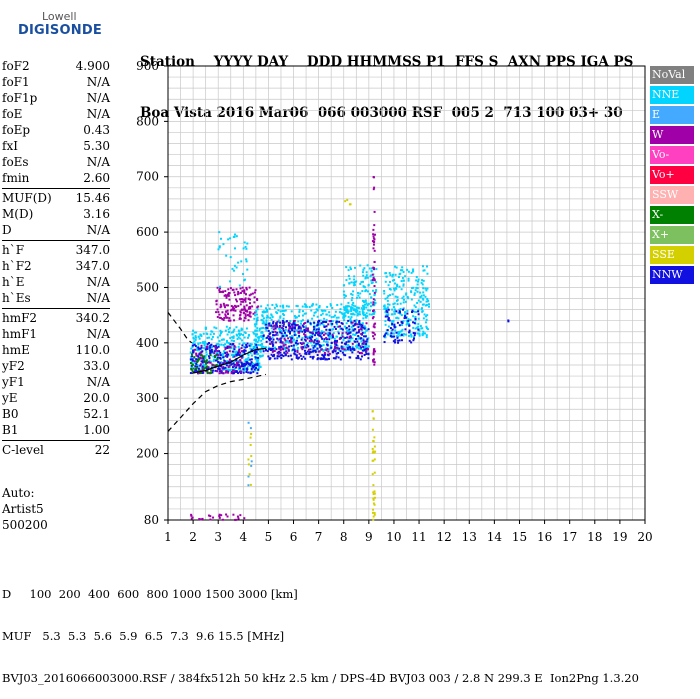  I want to click on legend-item: NNE, so click(672, 95).